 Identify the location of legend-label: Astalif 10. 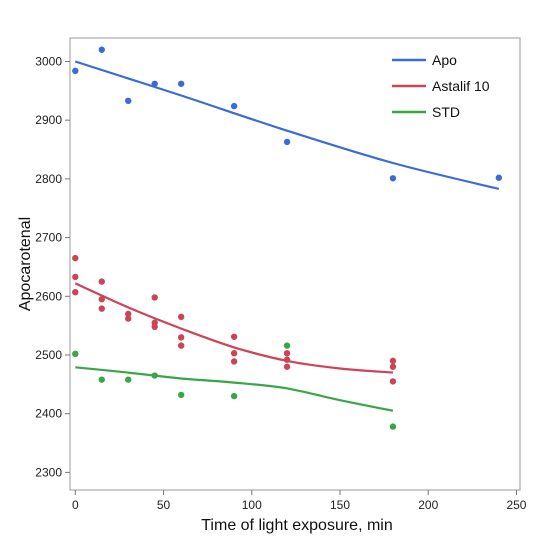
(461, 86).